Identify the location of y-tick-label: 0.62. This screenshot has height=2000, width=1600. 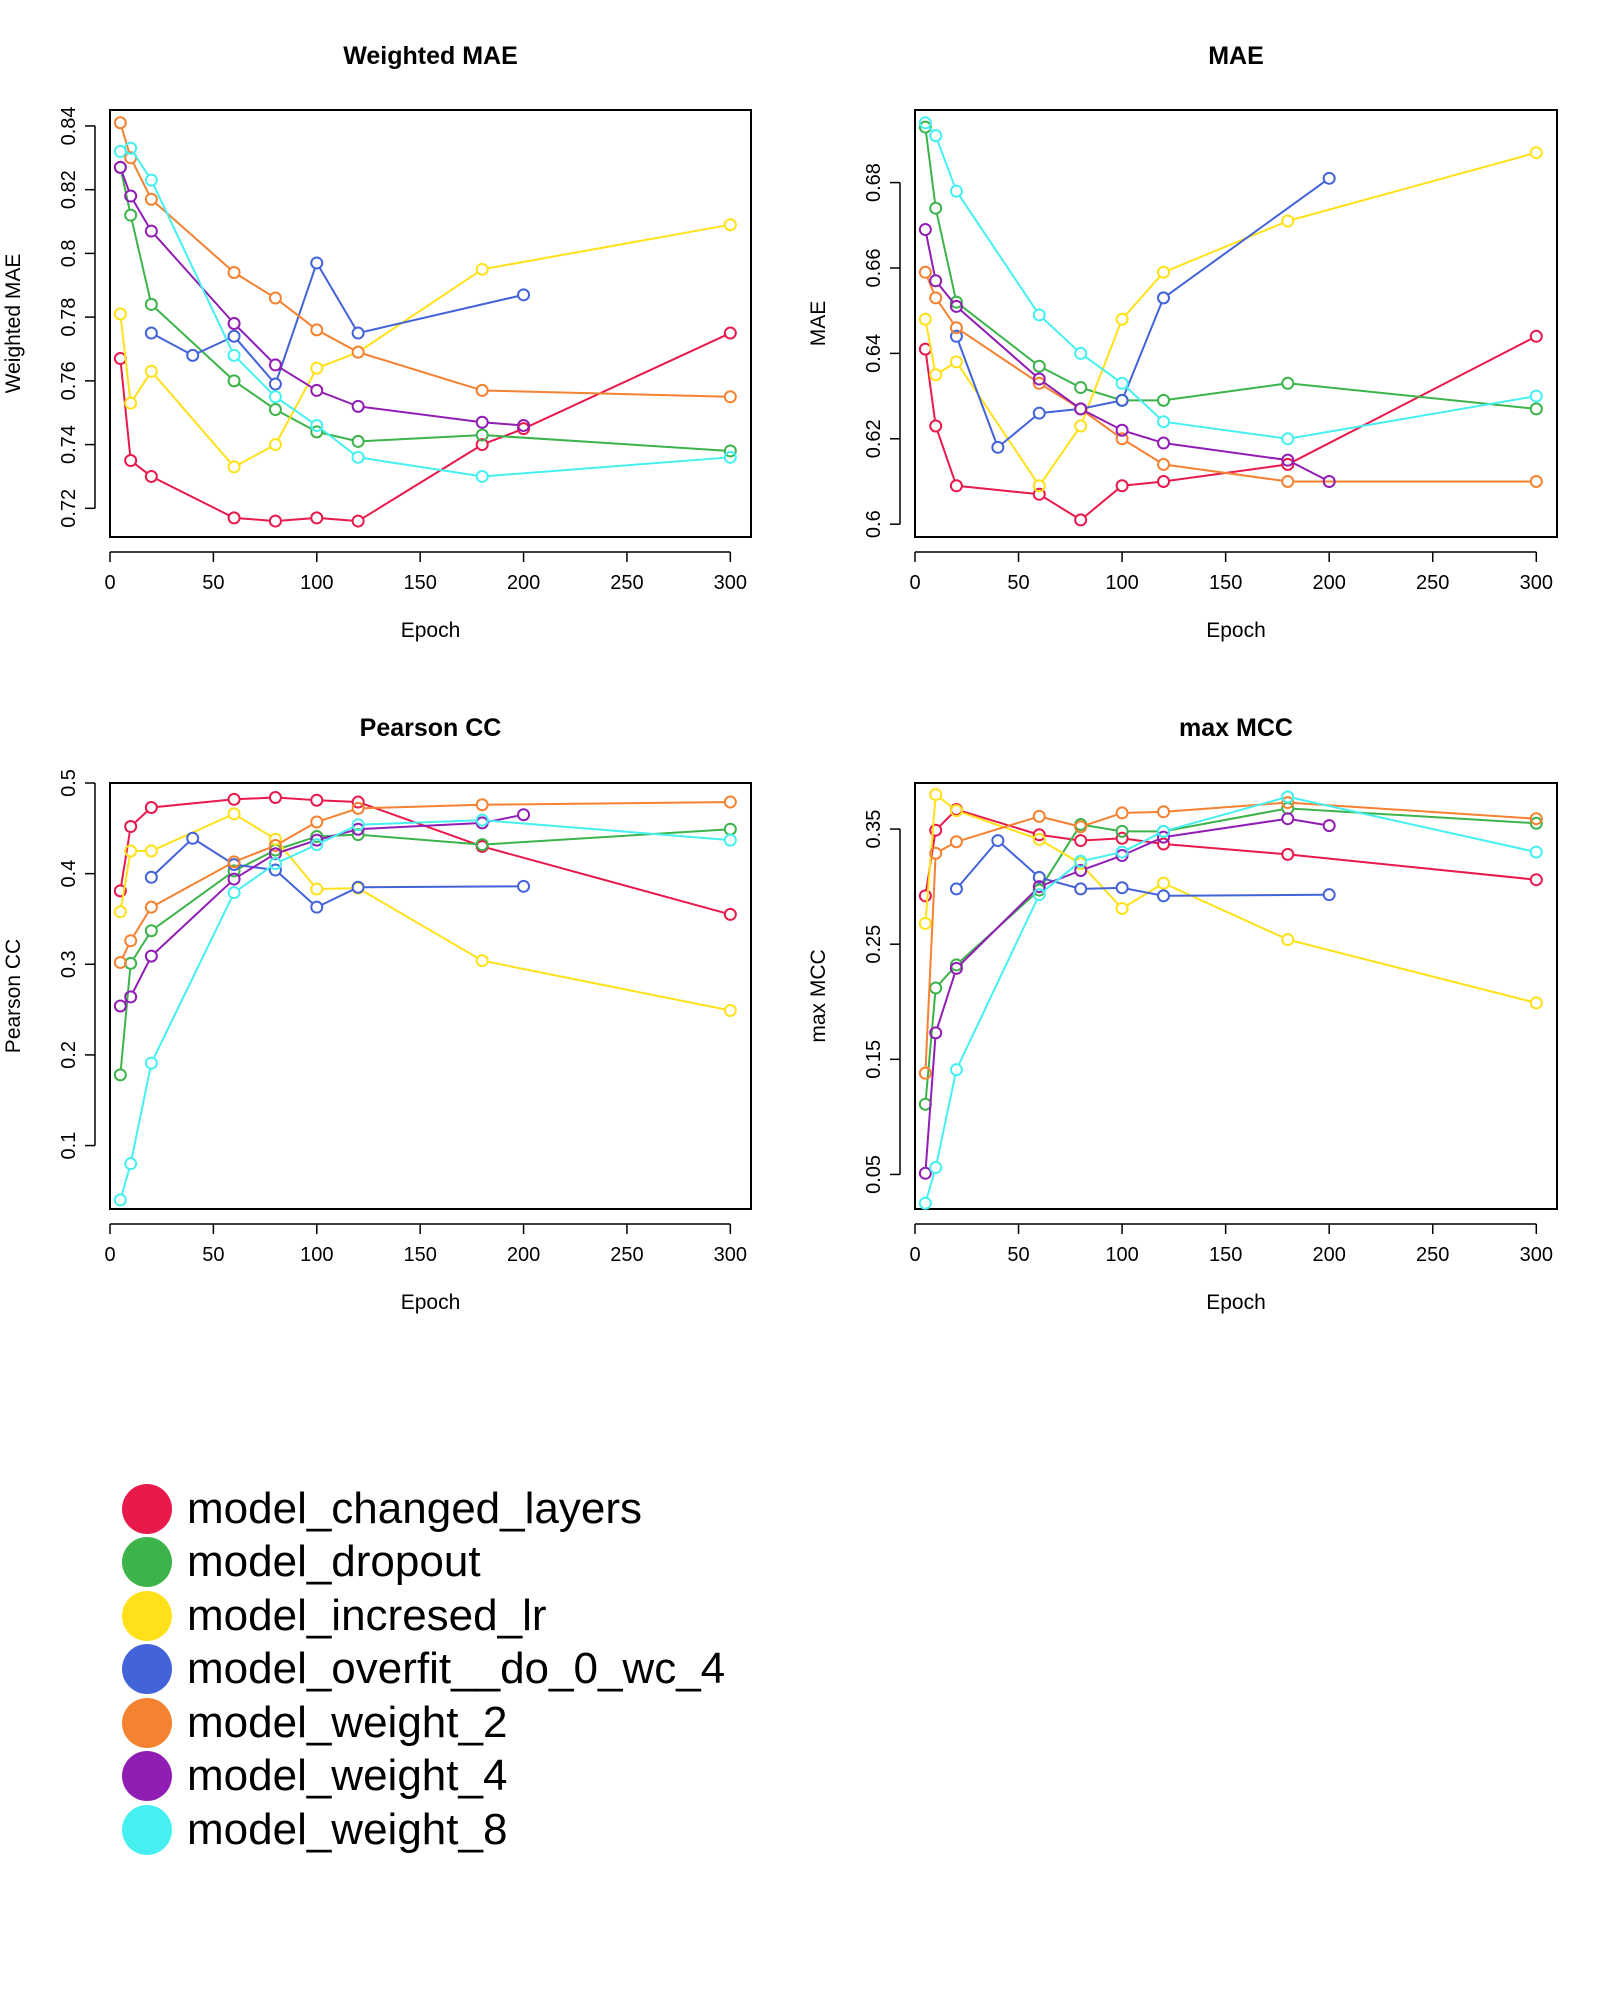
(874, 438).